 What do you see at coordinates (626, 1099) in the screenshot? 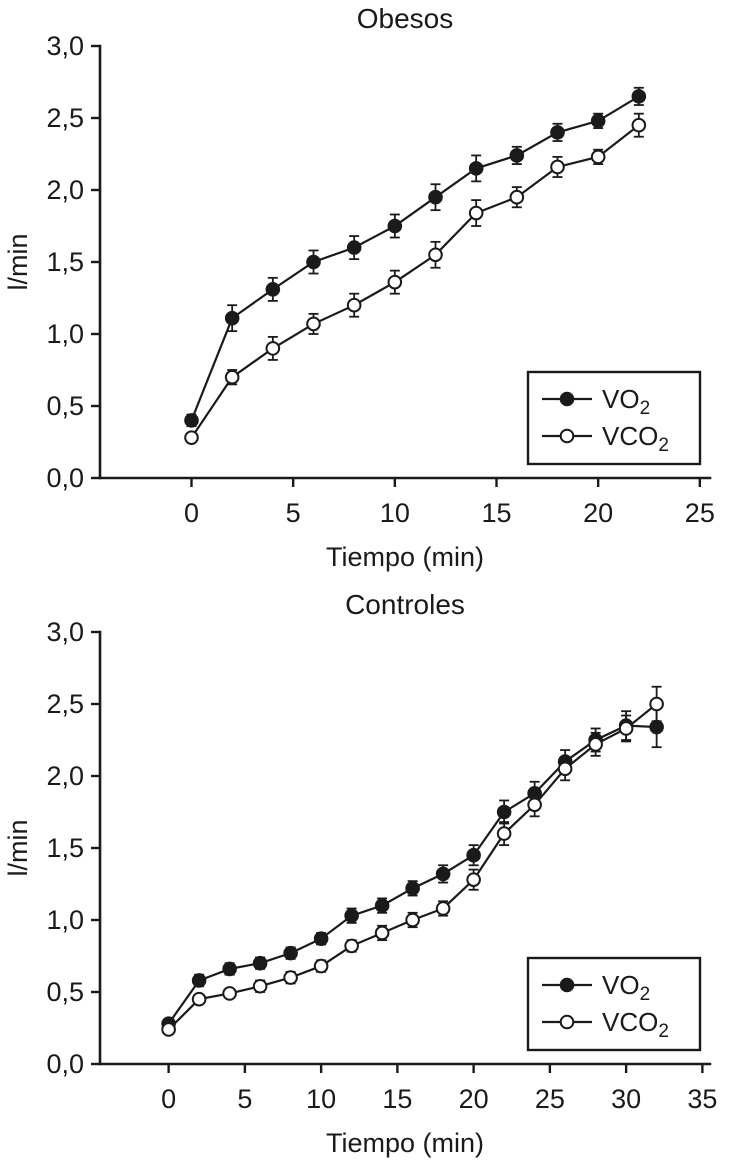
I see `x-tick-label: 30` at bounding box center [626, 1099].